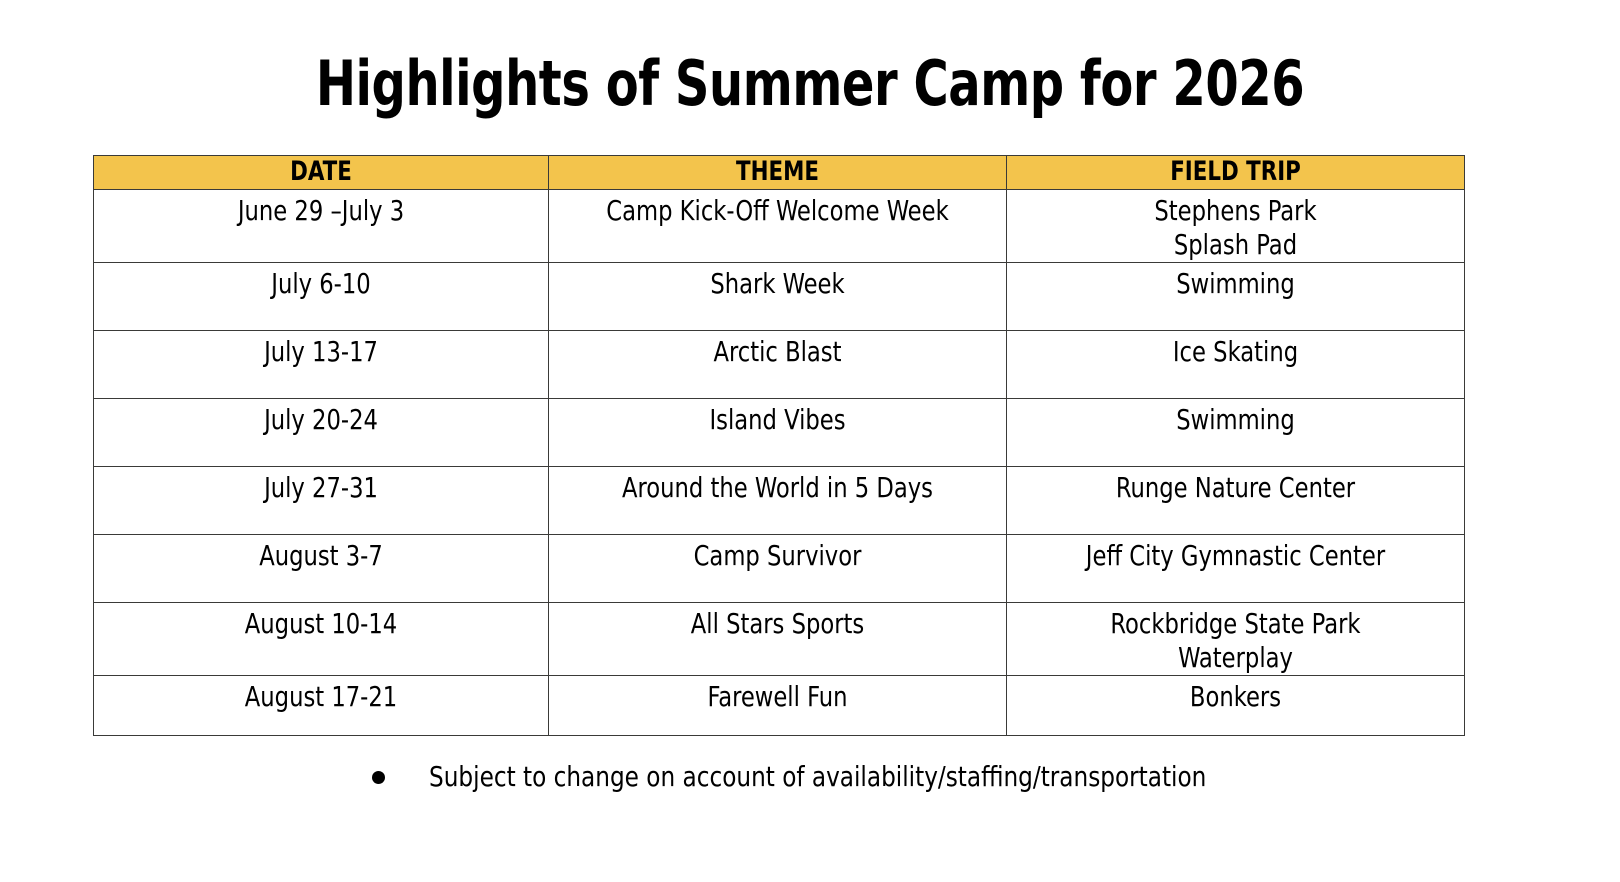 The image size is (1620, 882). Describe the element at coordinates (777, 623) in the screenshot. I see `cell-theme-text: All Stars Sports` at that location.